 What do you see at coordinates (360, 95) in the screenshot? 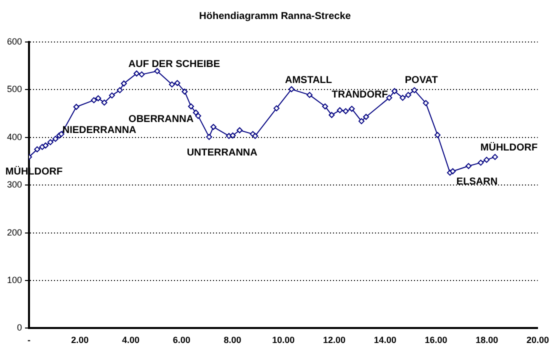
I see `annotation: TRANDORF` at bounding box center [360, 95].